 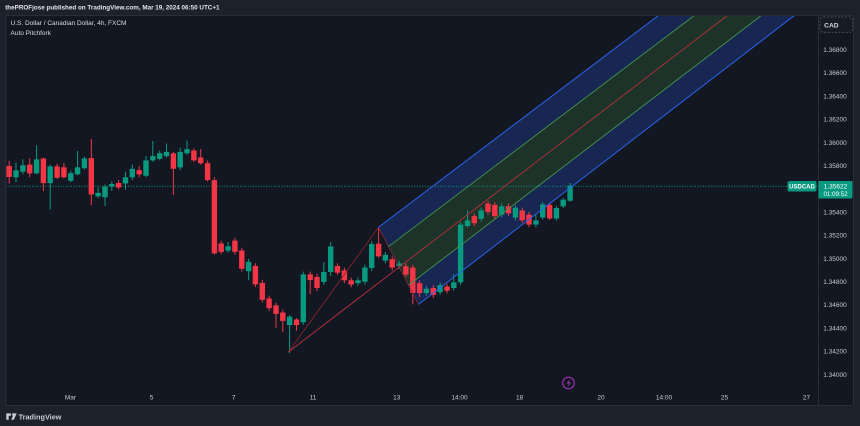 What do you see at coordinates (835, 96) in the screenshot?
I see `svg-text: 1.36400` at bounding box center [835, 96].